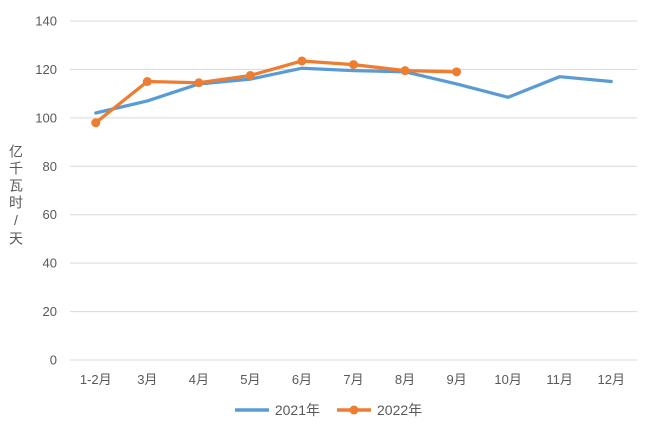 The height and width of the screenshot is (430, 656). Describe the element at coordinates (50, 311) in the screenshot. I see `y-tick-label: 20` at that location.